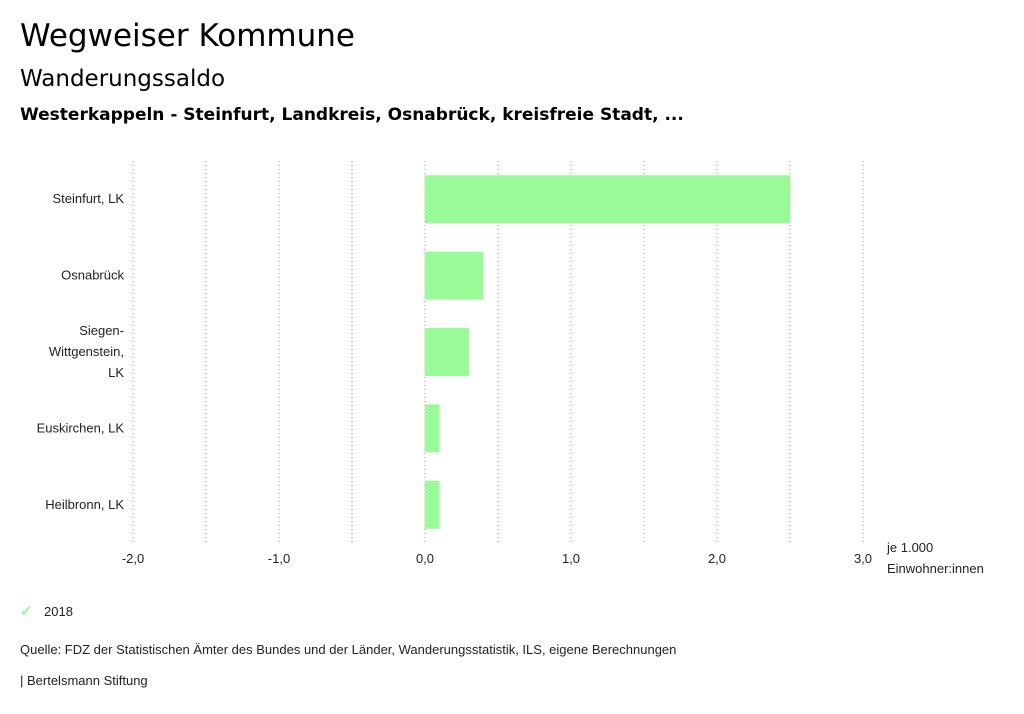 The height and width of the screenshot is (714, 1024). What do you see at coordinates (84, 504) in the screenshot?
I see `category-label: Heilbronn, LK` at bounding box center [84, 504].